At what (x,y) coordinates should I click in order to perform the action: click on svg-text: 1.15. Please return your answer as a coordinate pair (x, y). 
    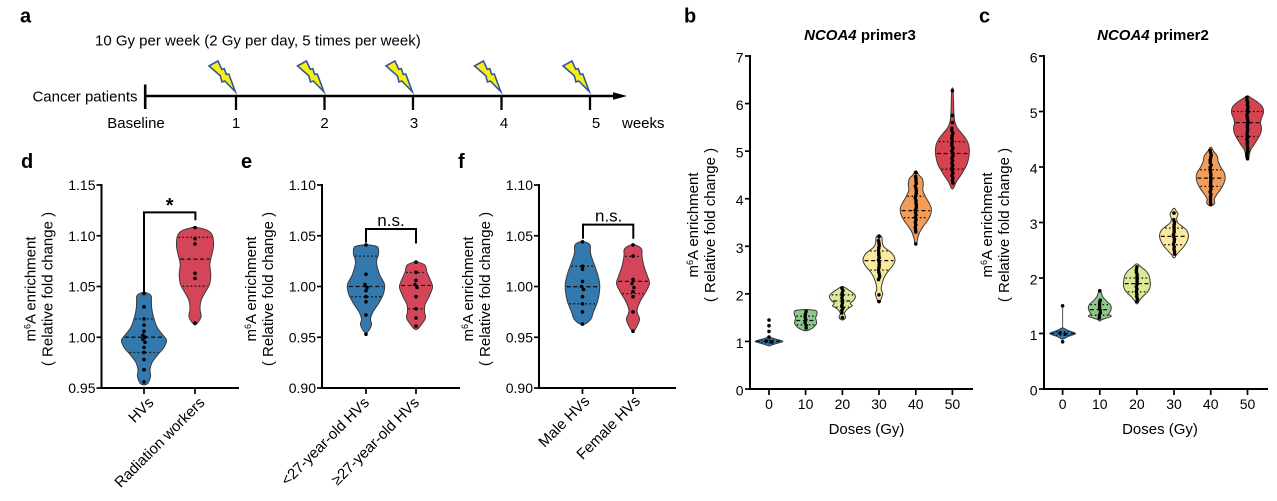
    Looking at the image, I should click on (81, 185).